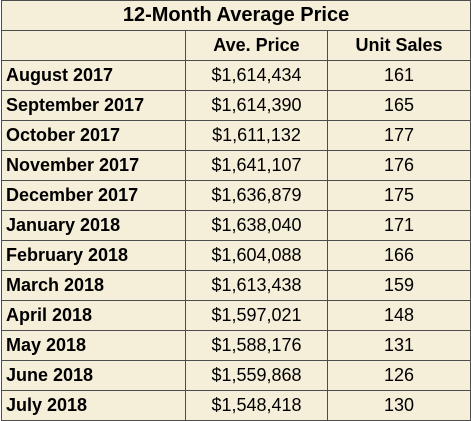 The width and height of the screenshot is (471, 421). Describe the element at coordinates (93, 195) in the screenshot. I see `row-month: December 2017` at that location.